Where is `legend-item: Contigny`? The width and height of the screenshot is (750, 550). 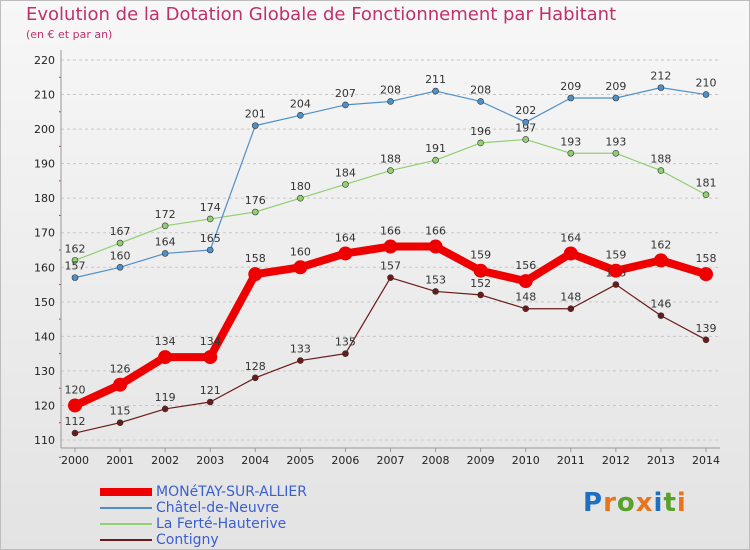
legend-item: Contigny is located at coordinates (203, 540).